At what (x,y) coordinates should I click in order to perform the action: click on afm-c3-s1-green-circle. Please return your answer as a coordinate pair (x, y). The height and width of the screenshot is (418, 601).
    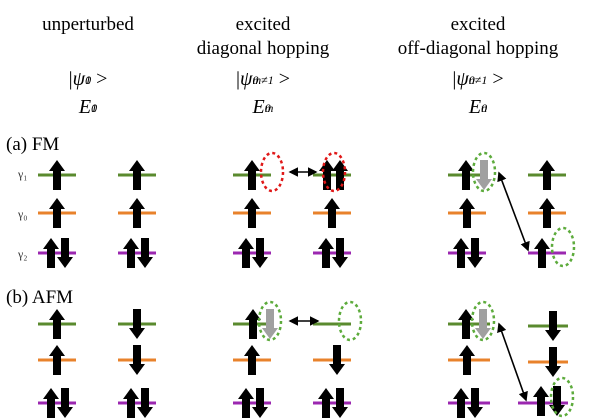
    Looking at the image, I should click on (562, 397).